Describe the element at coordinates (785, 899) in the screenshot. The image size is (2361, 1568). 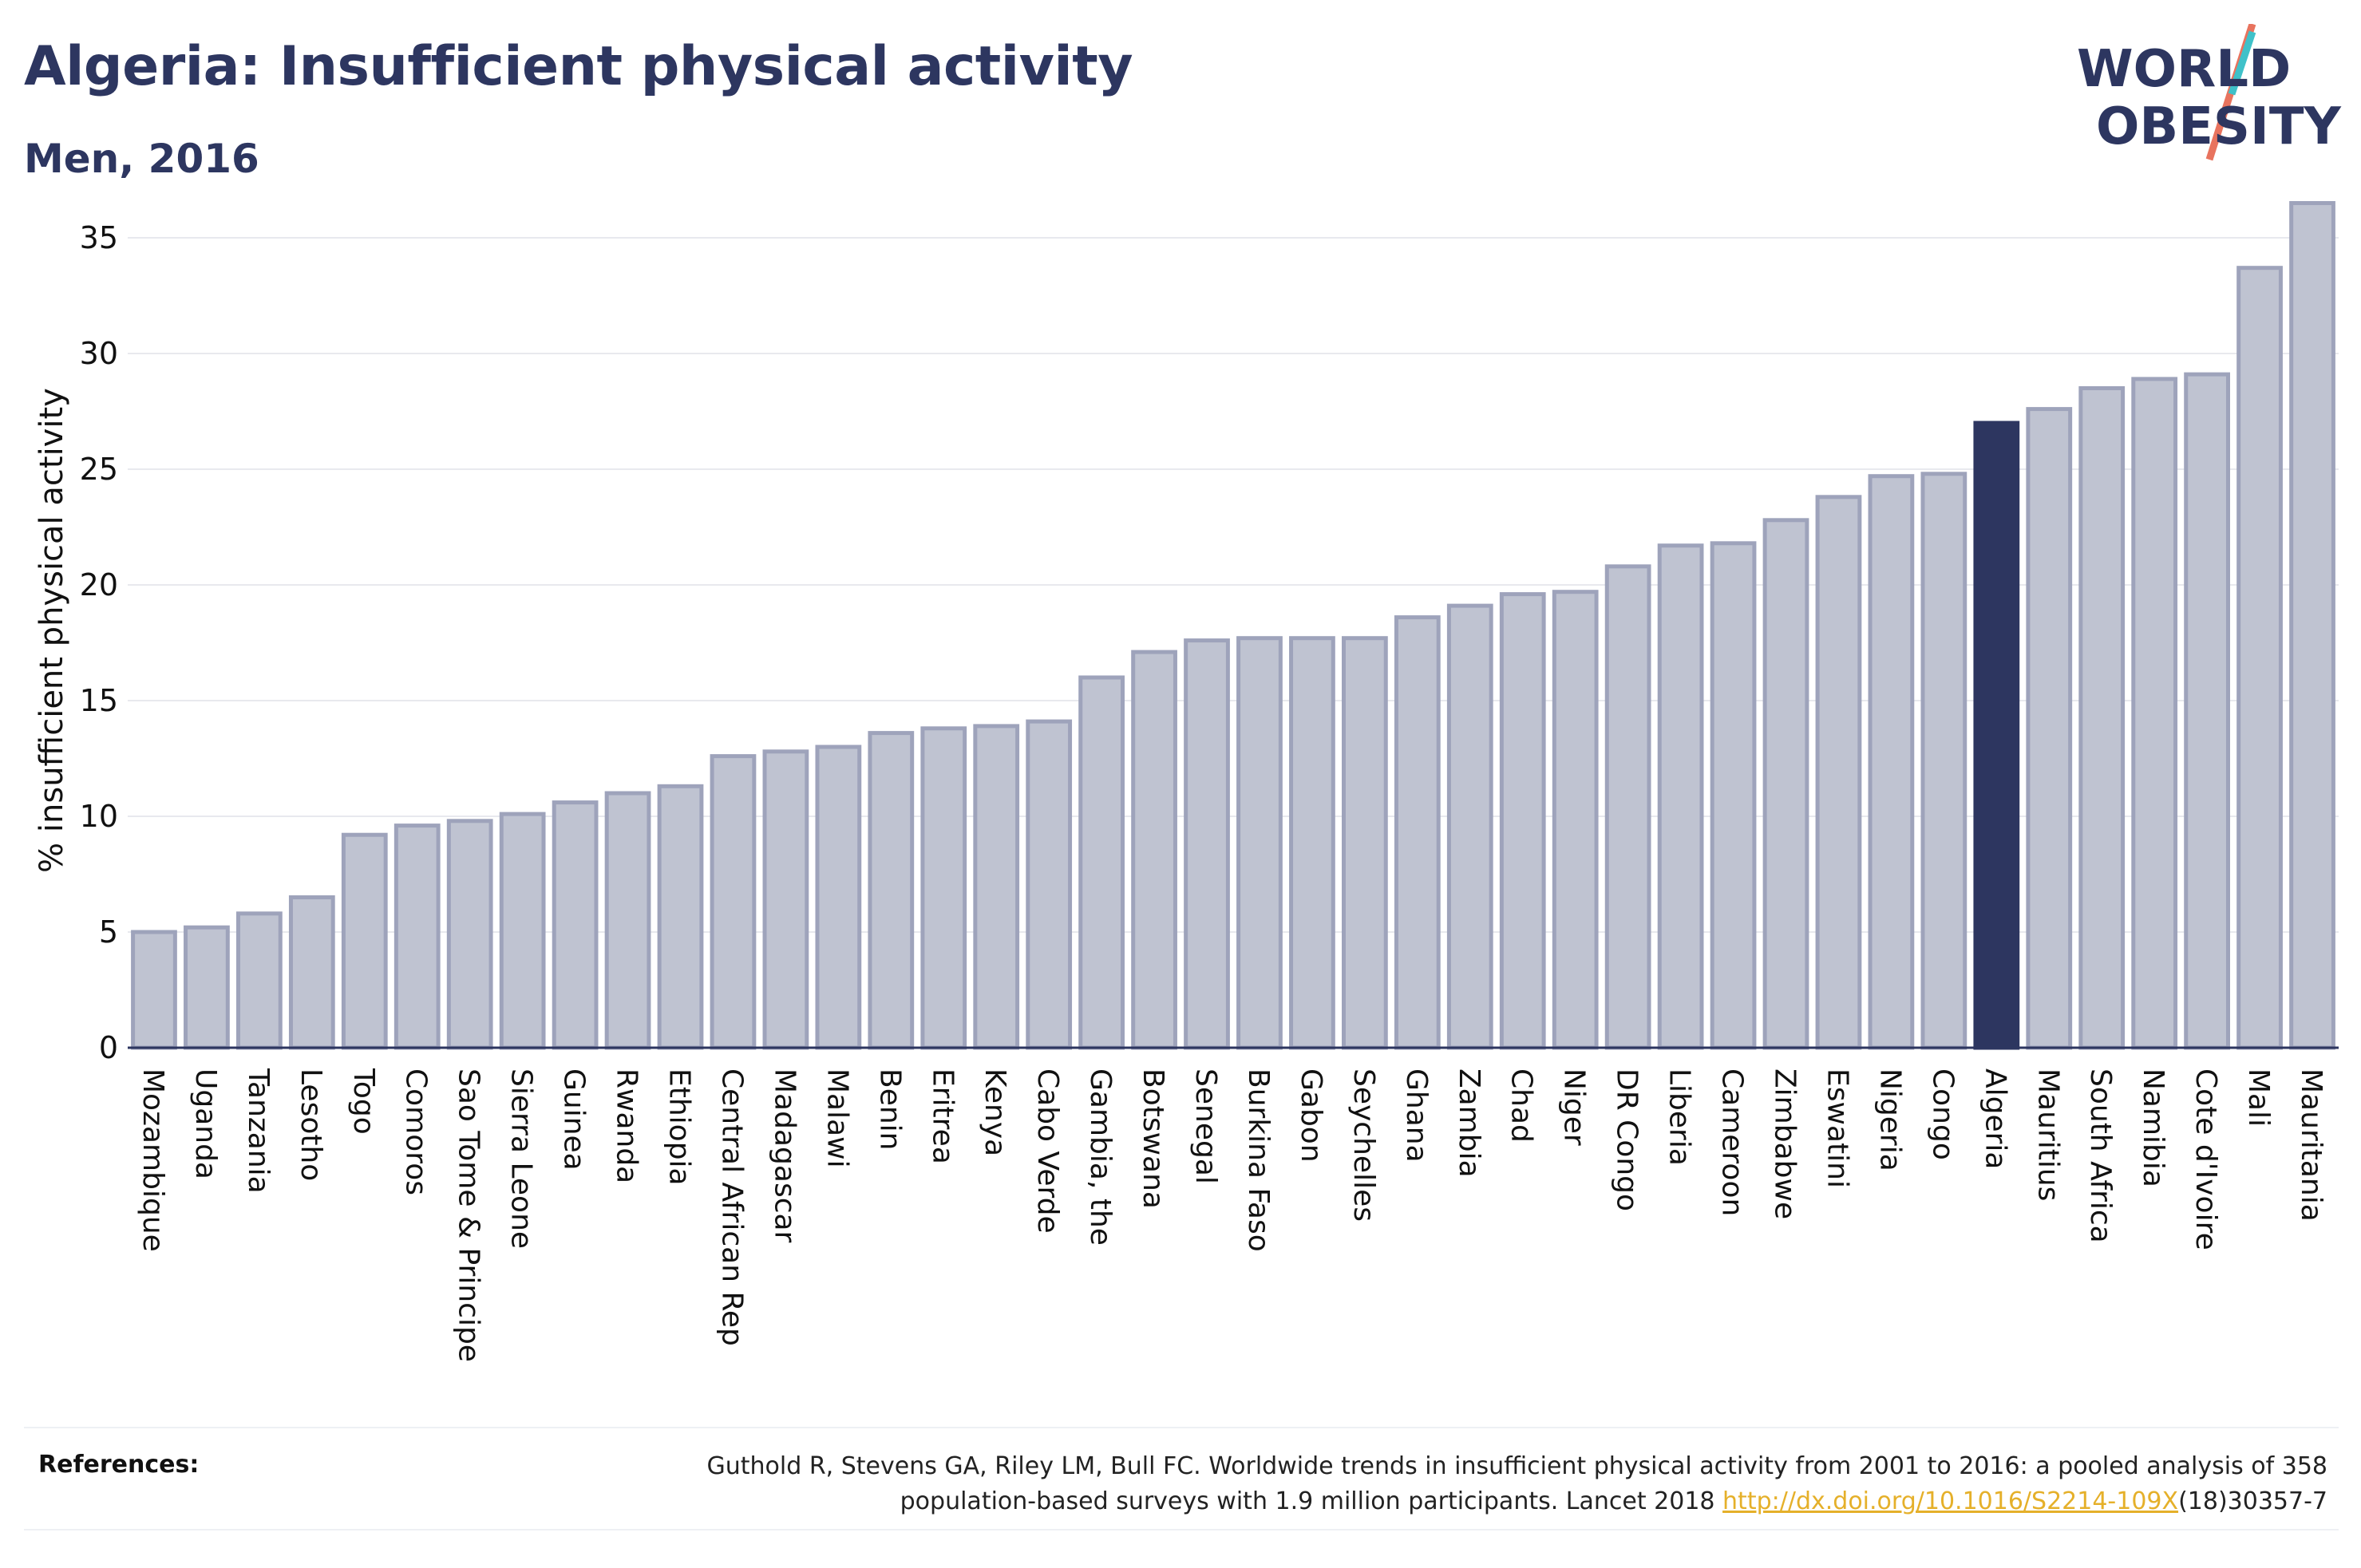
I see `bar-madagascar` at that location.